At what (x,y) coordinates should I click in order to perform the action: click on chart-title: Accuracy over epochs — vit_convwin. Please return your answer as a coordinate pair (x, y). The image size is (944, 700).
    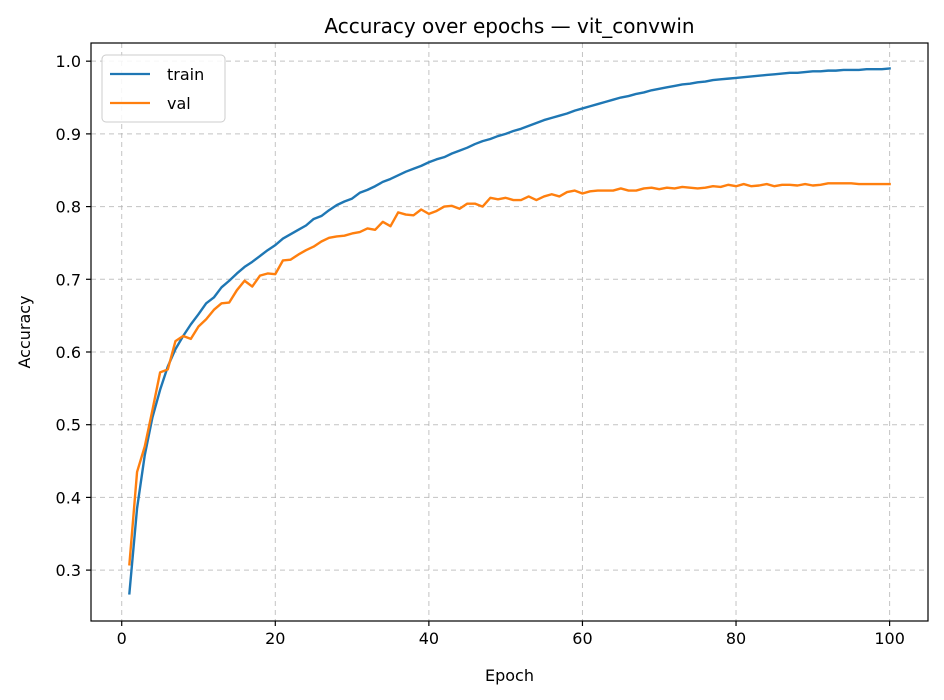
    Looking at the image, I should click on (509, 26).